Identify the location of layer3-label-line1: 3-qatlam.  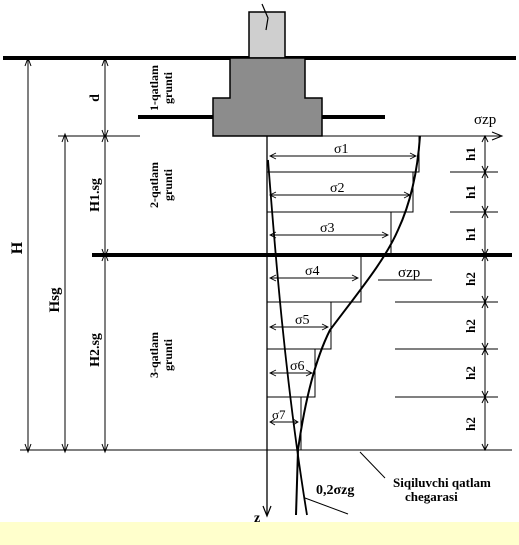
(154, 355).